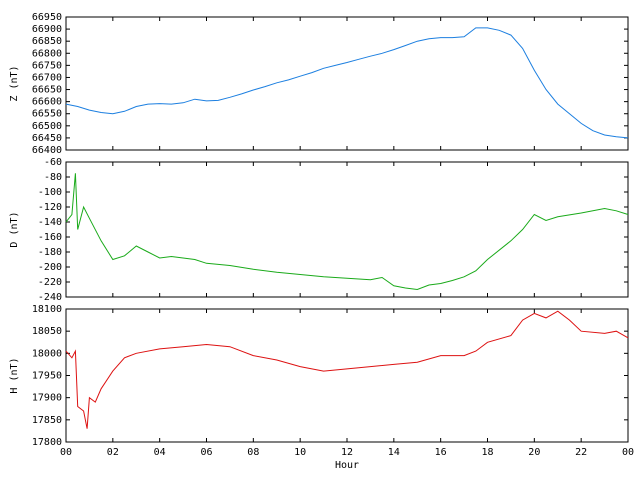 Image resolution: width=640 pixels, height=480 pixels. Describe the element at coordinates (50, 297) in the screenshot. I see `y-tick-label: -240` at that location.